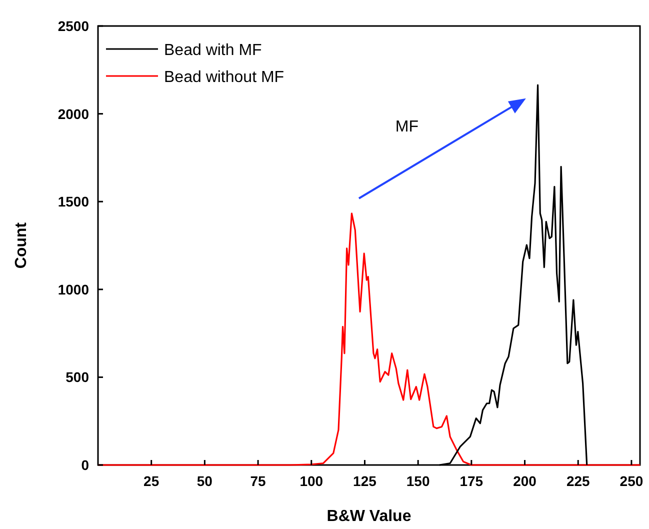 The image size is (649, 529). What do you see at coordinates (21, 245) in the screenshot?
I see `y-axis-title: Count` at bounding box center [21, 245].